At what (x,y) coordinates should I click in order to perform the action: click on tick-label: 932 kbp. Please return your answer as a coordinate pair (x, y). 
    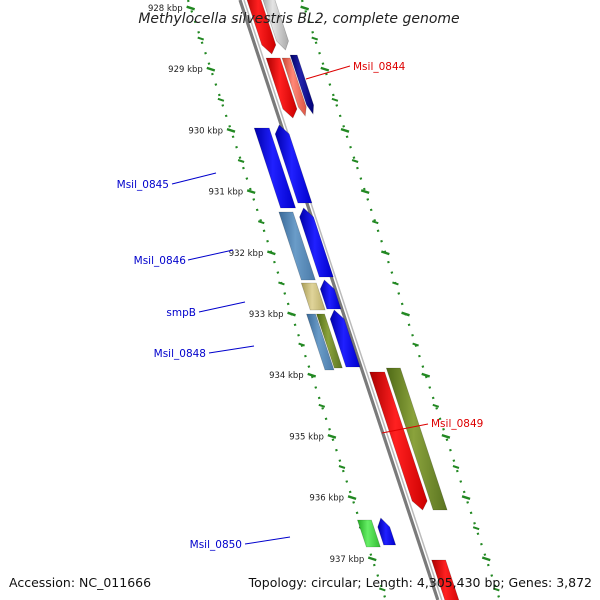
    Looking at the image, I should click on (246, 254).